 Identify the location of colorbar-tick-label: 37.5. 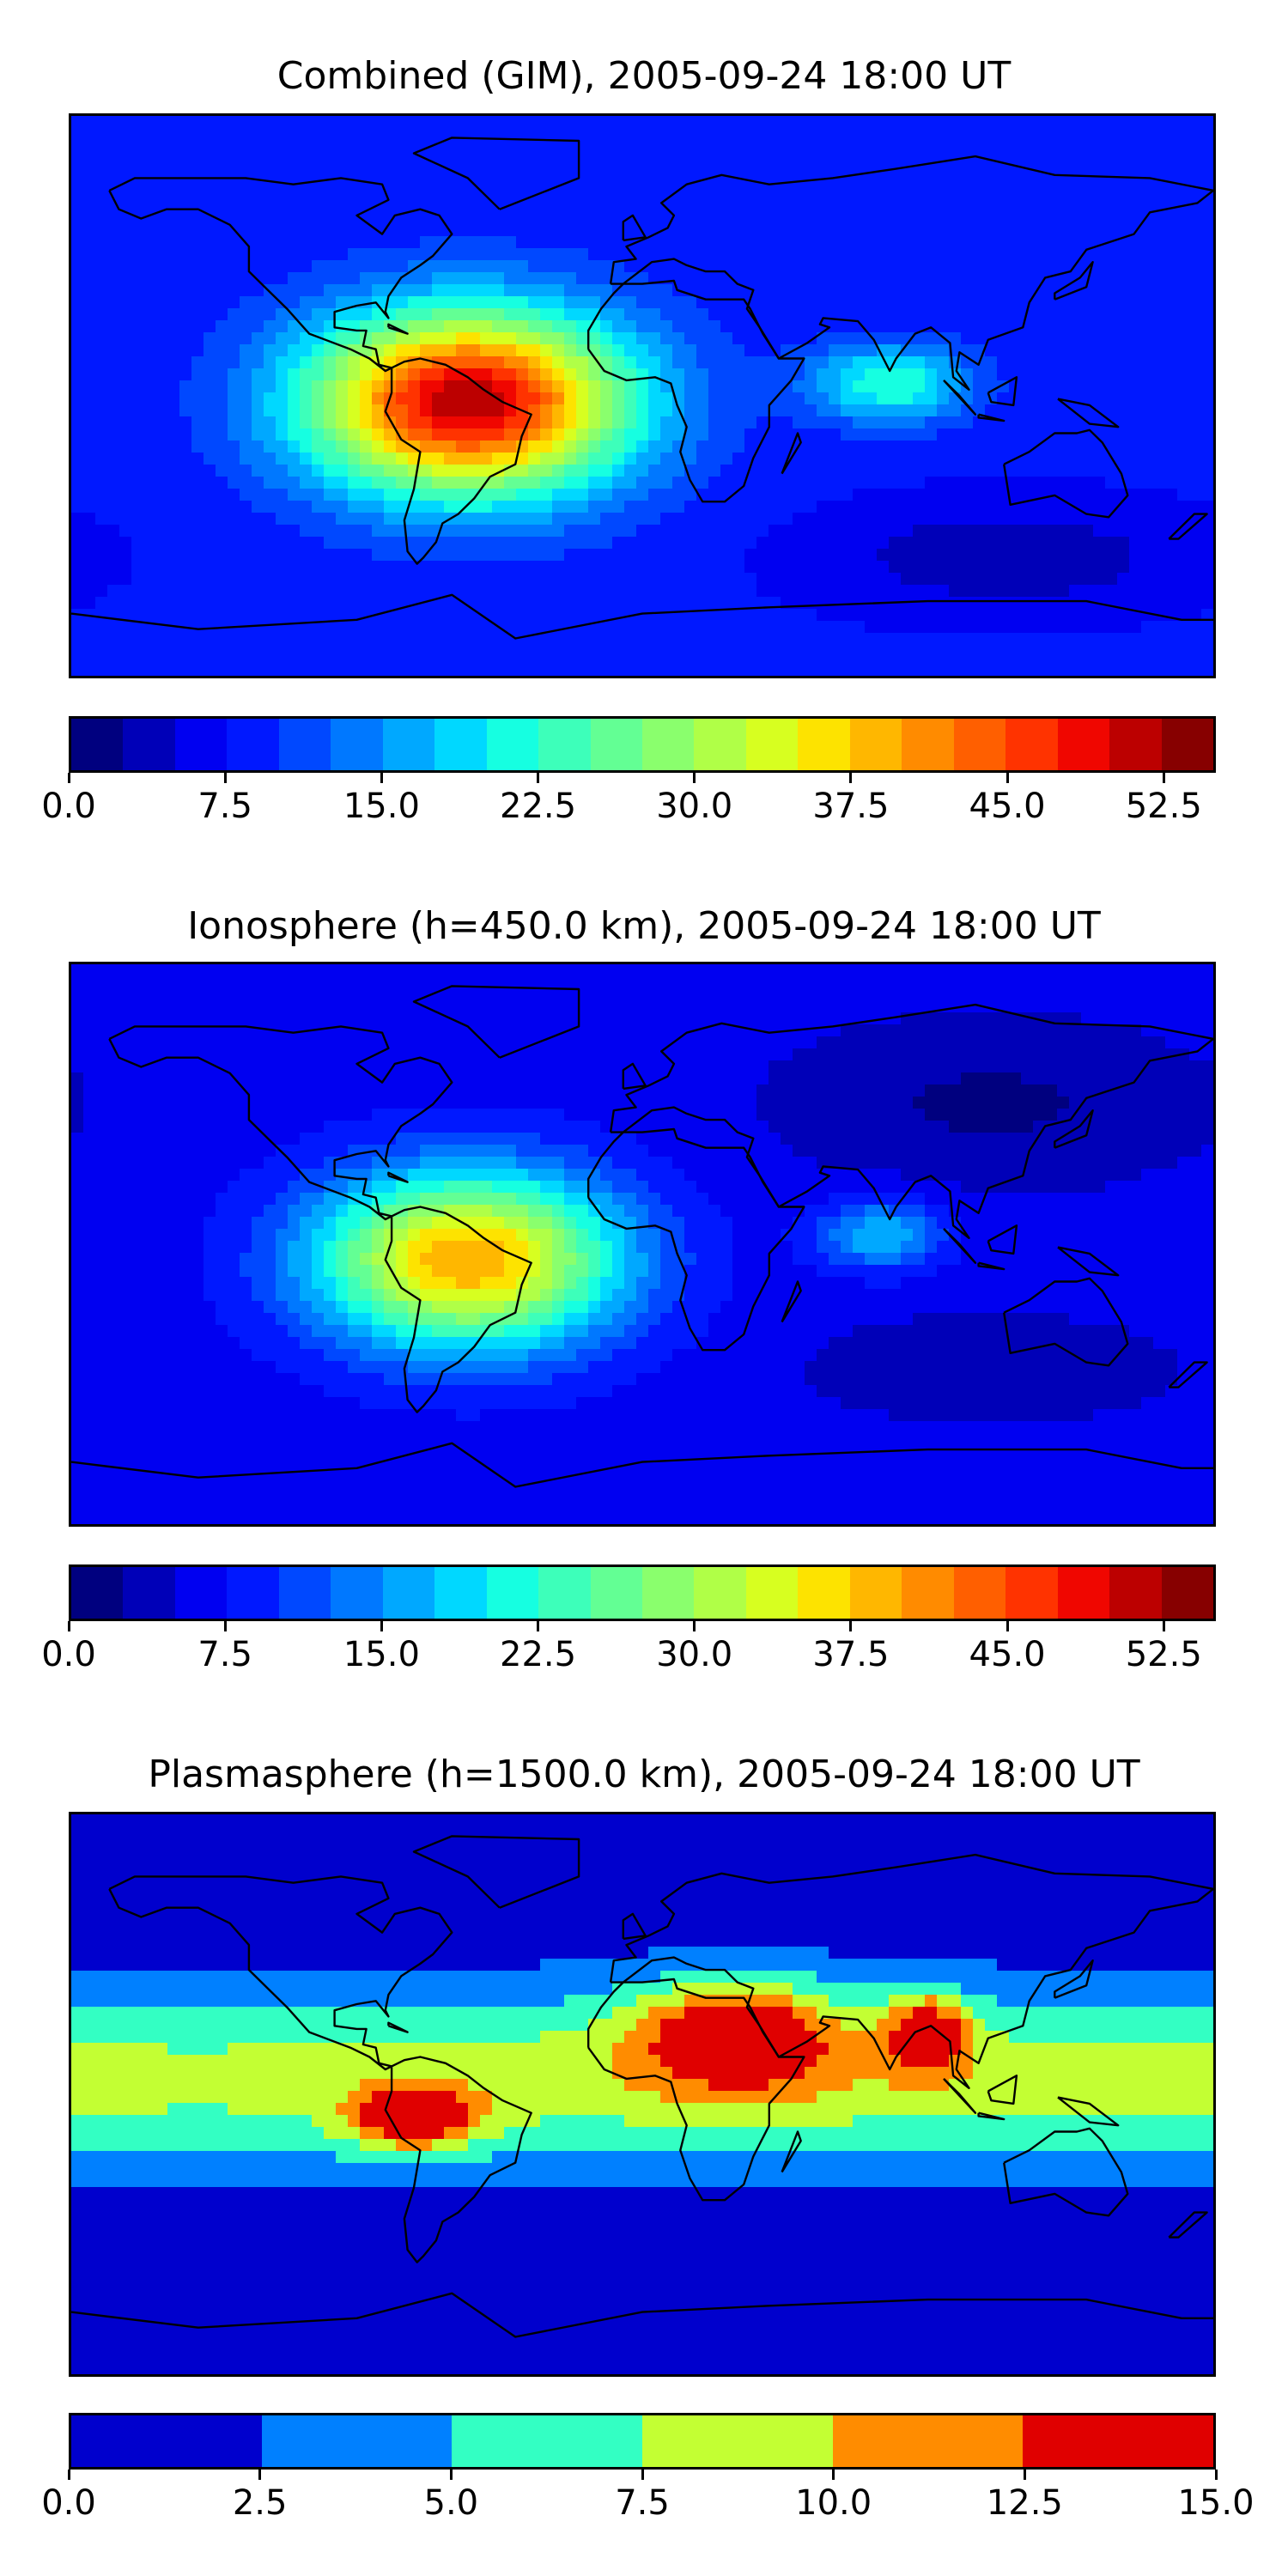
(851, 806).